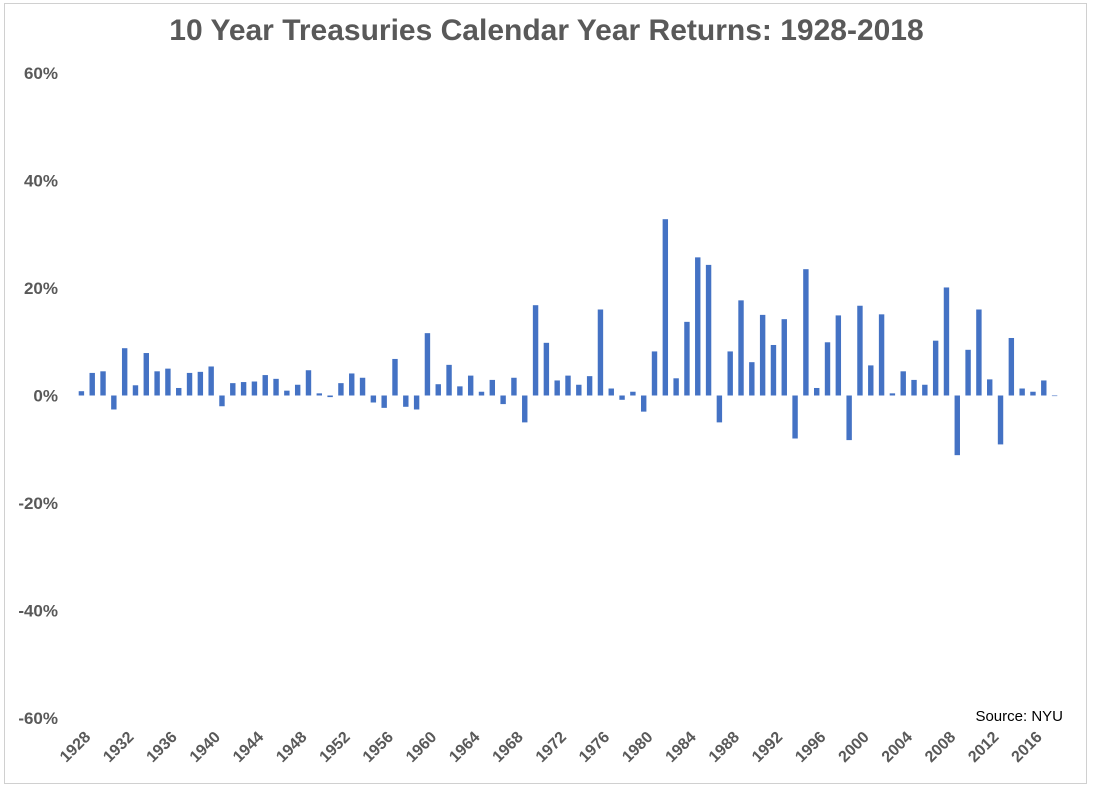  What do you see at coordinates (189, 384) in the screenshot?
I see `bar-1938` at bounding box center [189, 384].